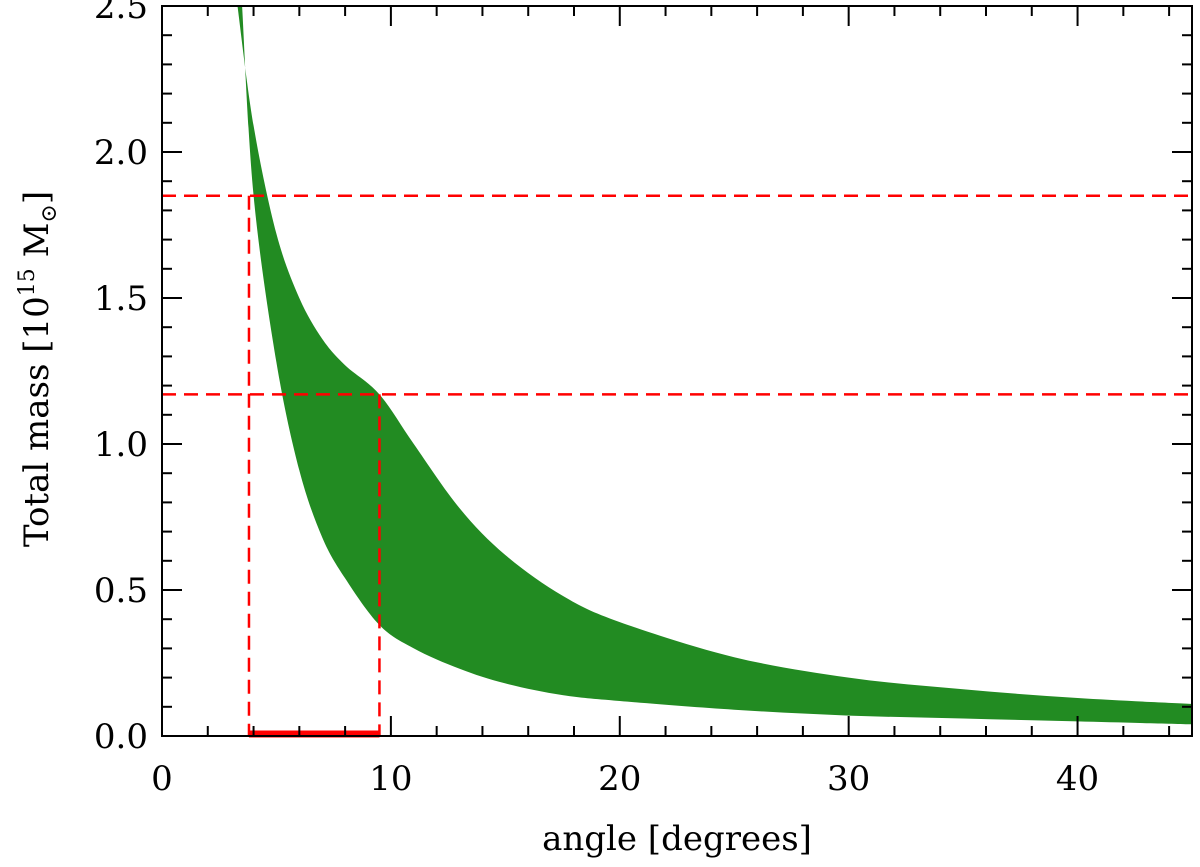  What do you see at coordinates (121, 13) in the screenshot?
I see `y-tick-label: 2.5` at bounding box center [121, 13].